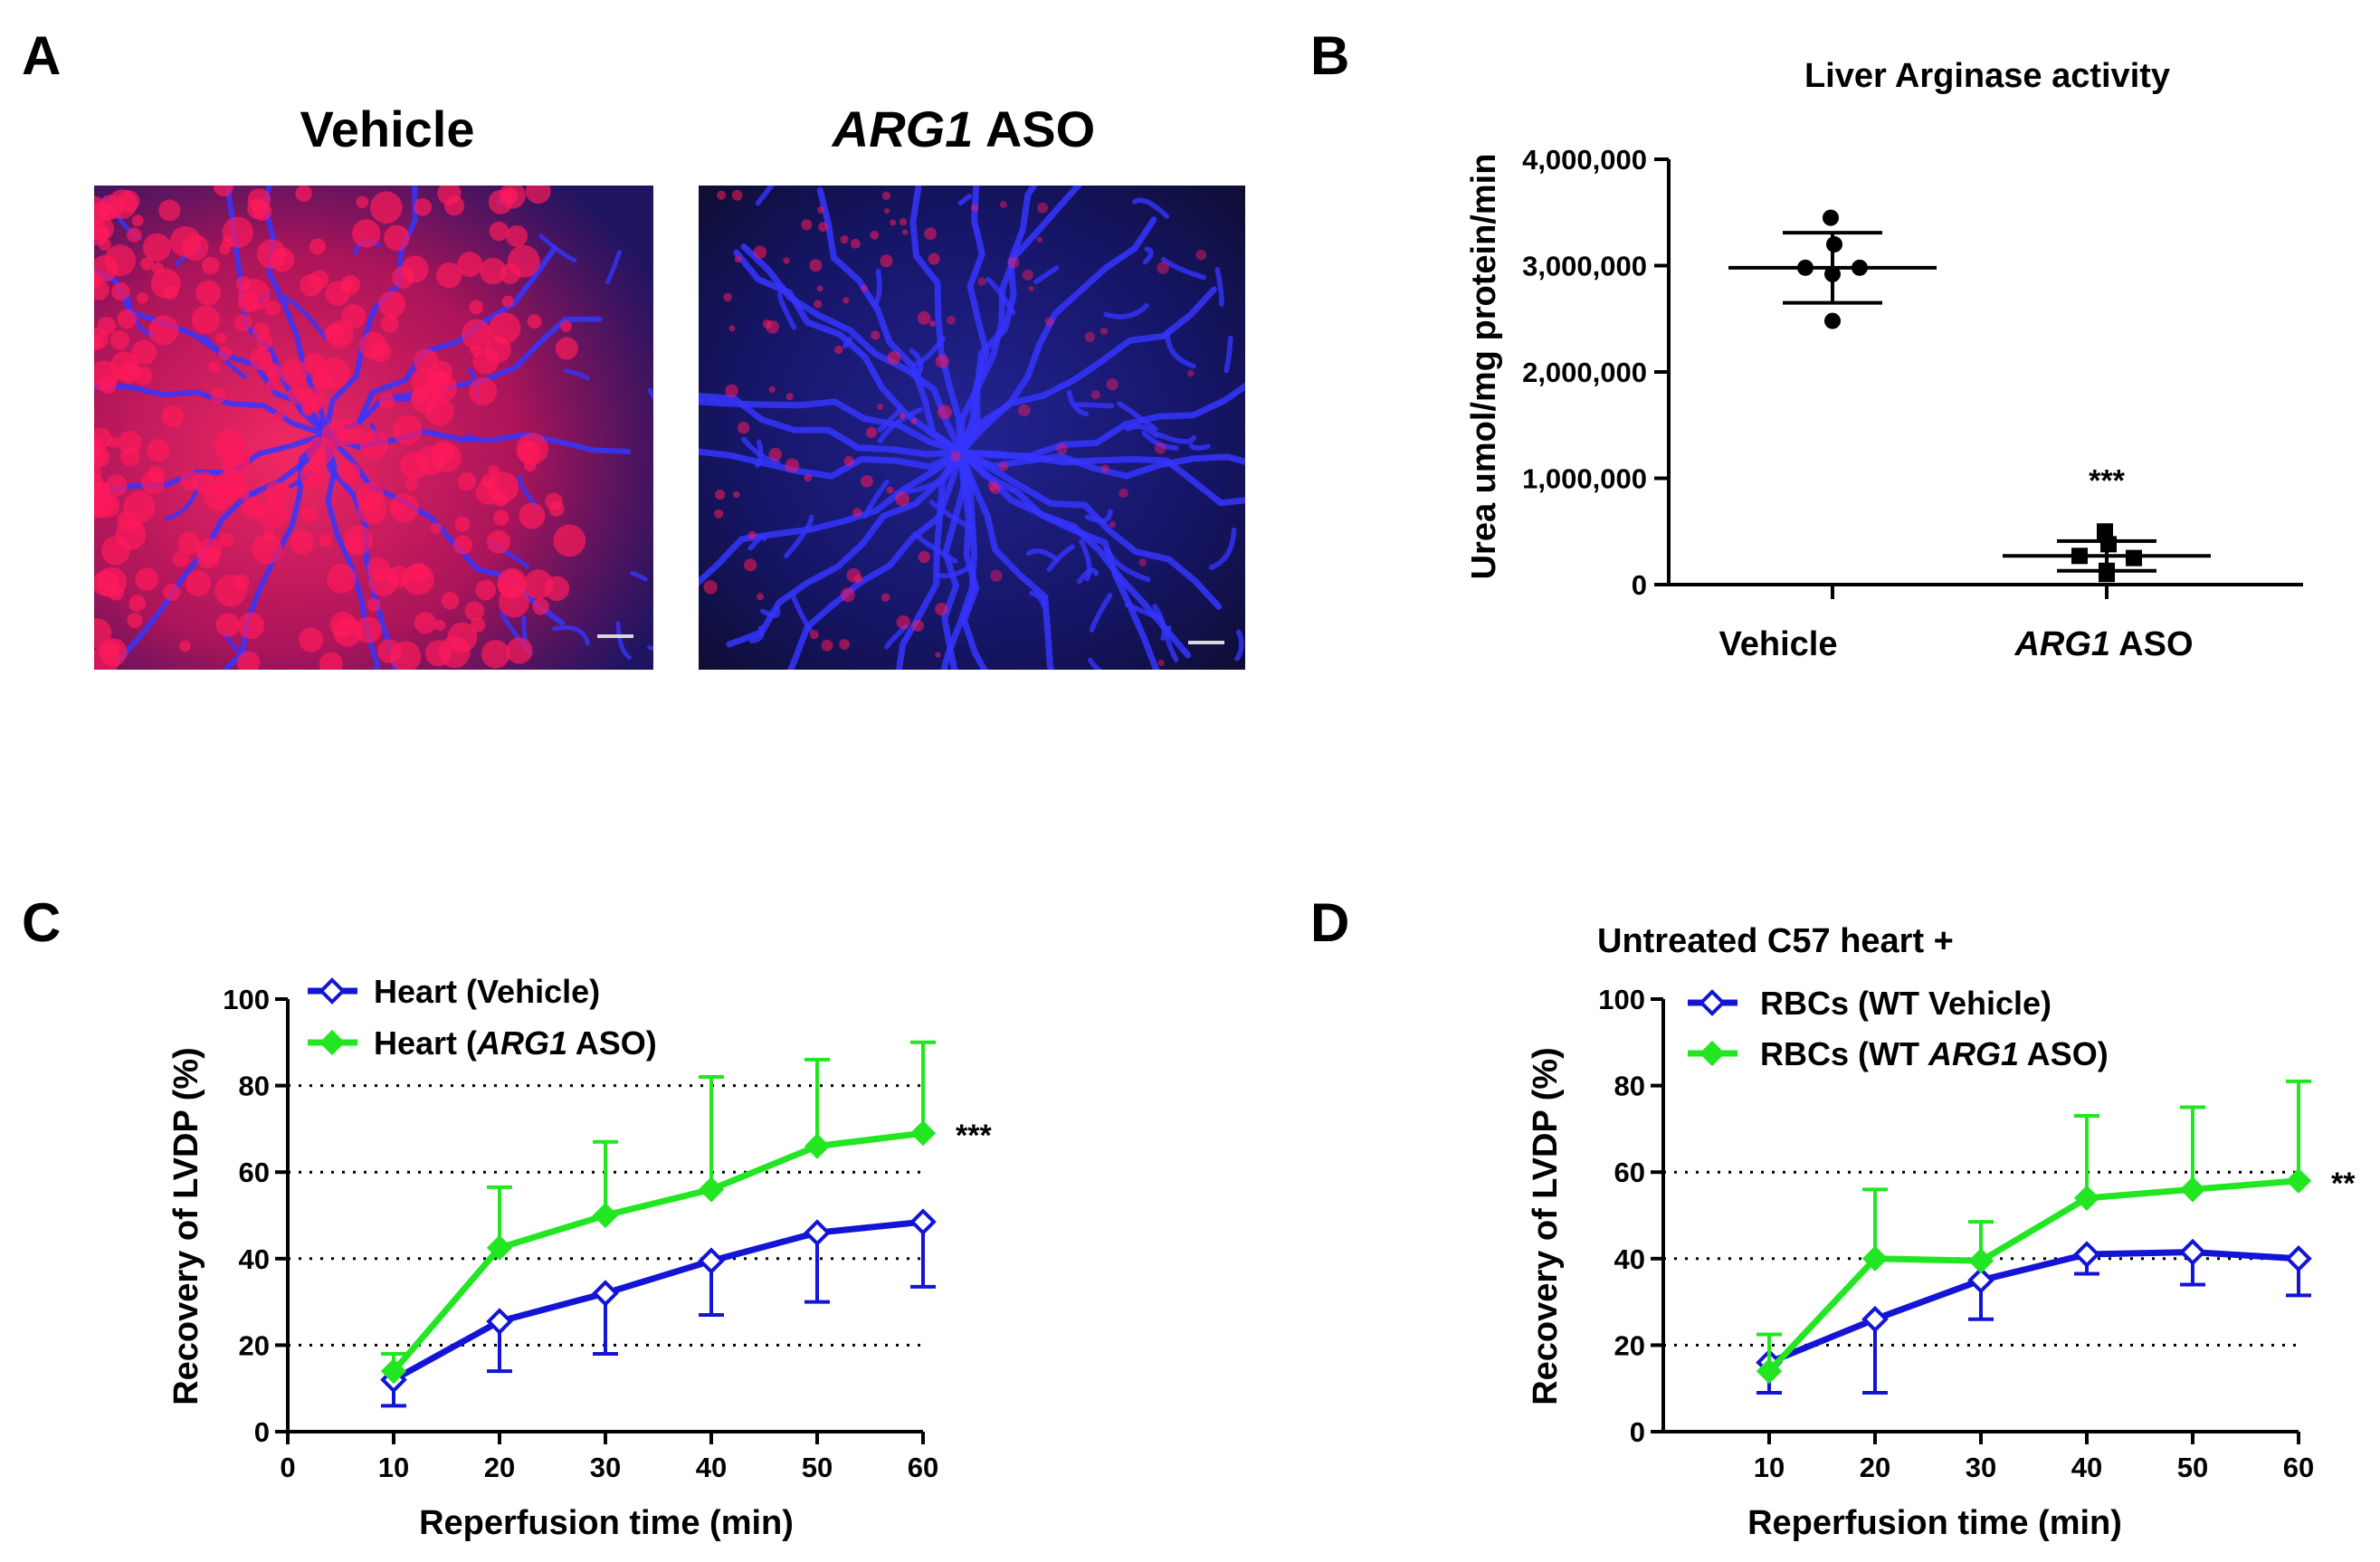 This screenshot has height=1562, width=2380. What do you see at coordinates (1585, 266) in the screenshot?
I see `y-tick-label: 3,000,000` at bounding box center [1585, 266].